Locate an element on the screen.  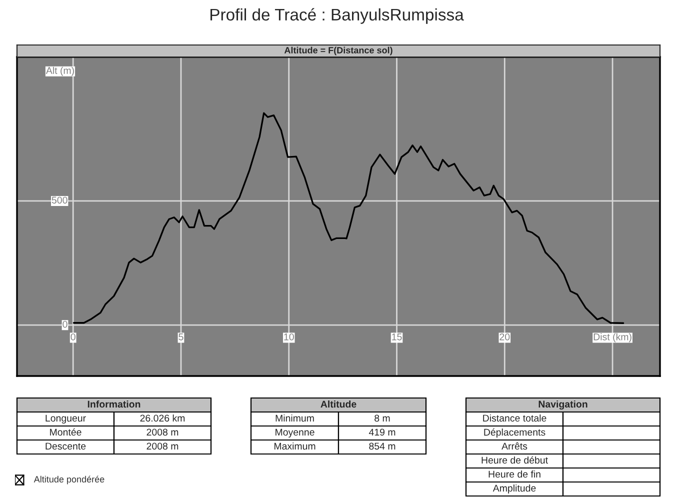
x-tick-label: 20 is located at coordinates (505, 336).